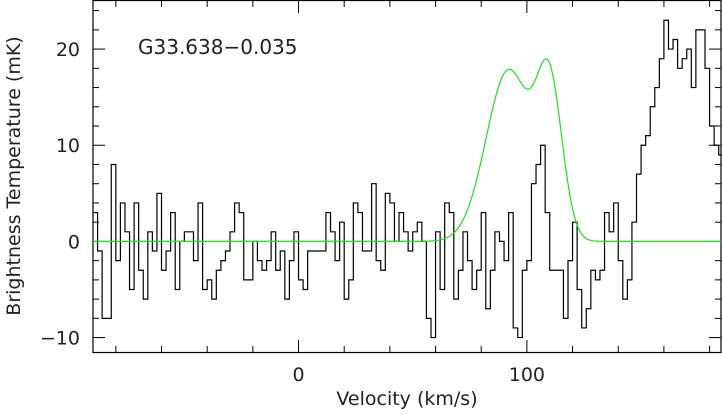  Describe the element at coordinates (298, 375) in the screenshot. I see `x-tick-label: 0` at that location.